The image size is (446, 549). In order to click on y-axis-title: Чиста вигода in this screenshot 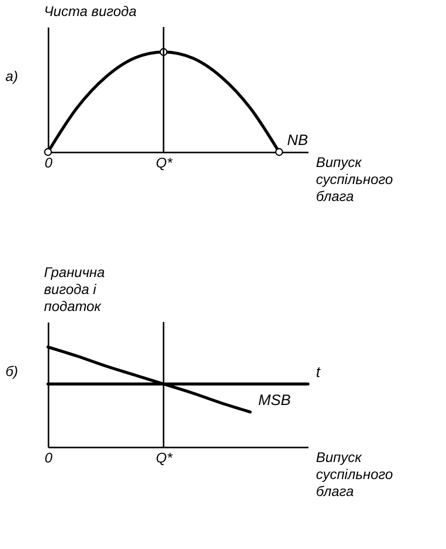, I will do `click(90, 11)`.